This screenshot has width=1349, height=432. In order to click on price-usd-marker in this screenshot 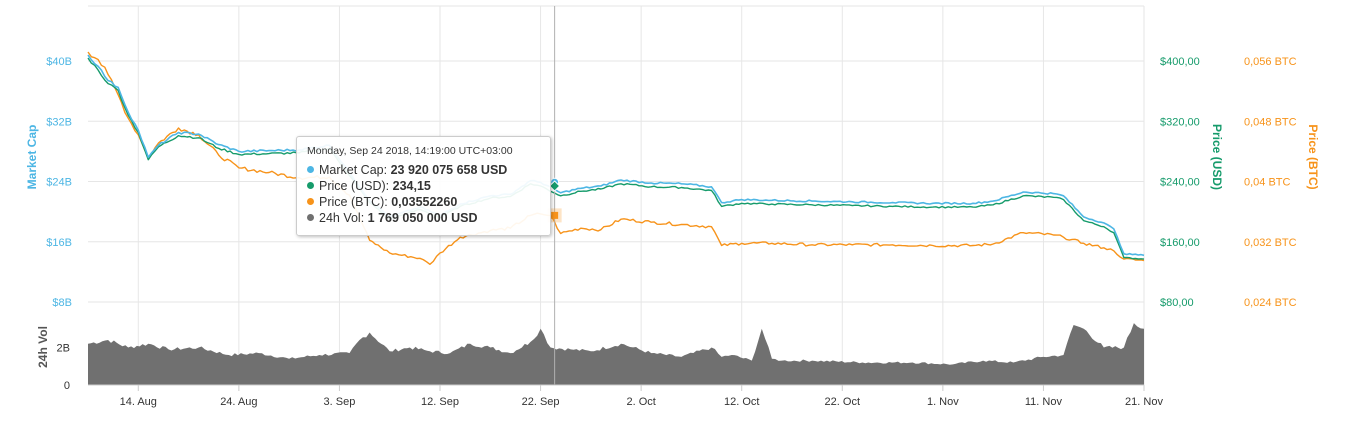, I will do `click(554, 186)`.